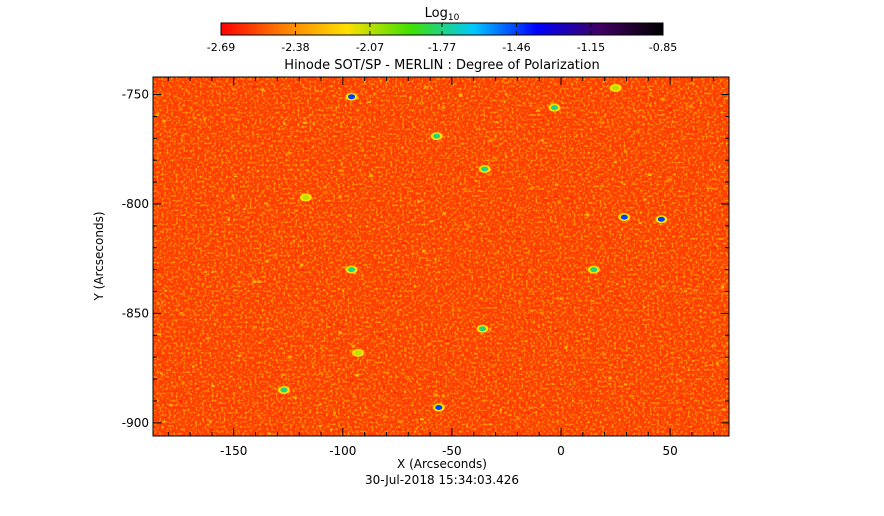 This screenshot has height=516, width=884. I want to click on colorbar-tick-label: -2.38, so click(295, 47).